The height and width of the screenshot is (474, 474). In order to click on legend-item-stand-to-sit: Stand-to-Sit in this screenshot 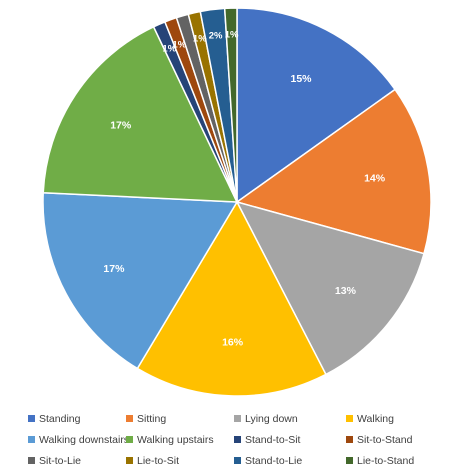, I will do `click(290, 439)`.